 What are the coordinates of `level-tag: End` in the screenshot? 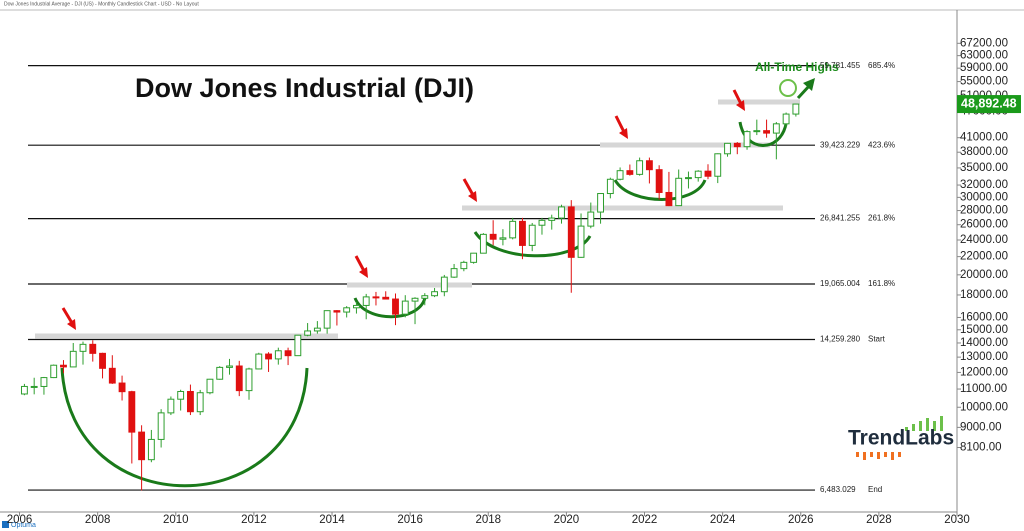 It's located at (875, 489).